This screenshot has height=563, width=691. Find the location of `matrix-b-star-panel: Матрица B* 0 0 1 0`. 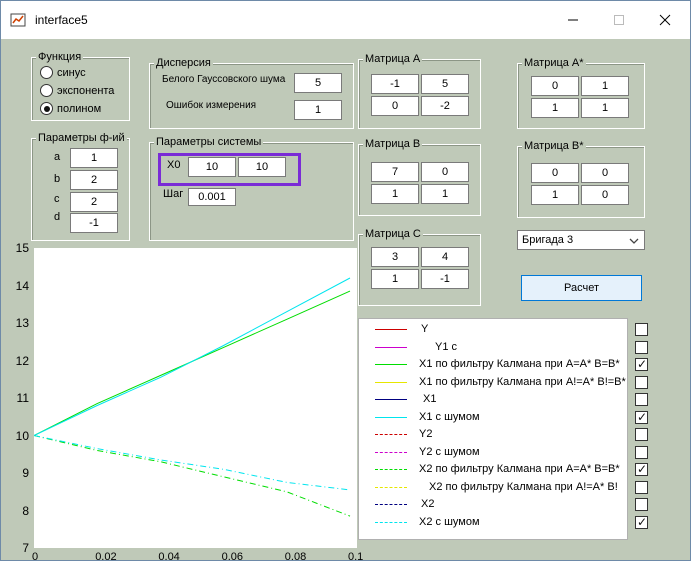

matrix-b-star-panel: Матрица B* 0 0 1 0 is located at coordinates (581, 178).